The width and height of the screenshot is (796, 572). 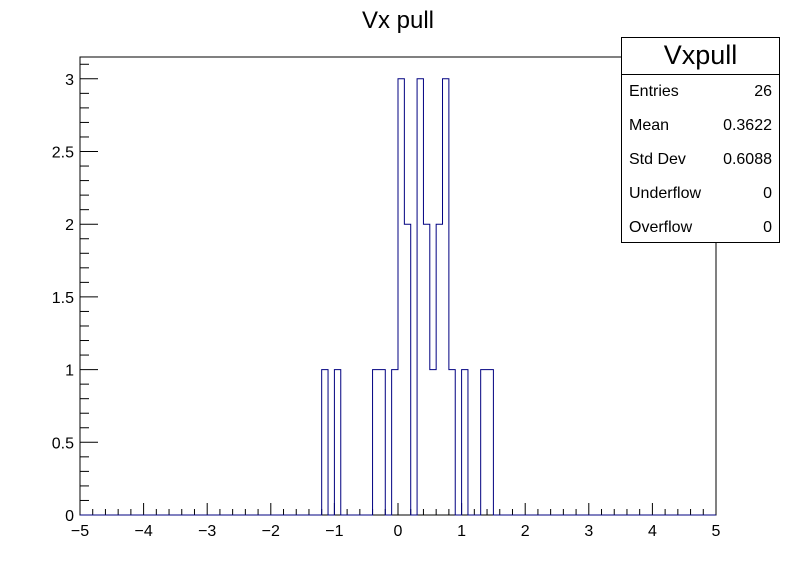 What do you see at coordinates (69, 80) in the screenshot?
I see `y-tick-label: 3` at bounding box center [69, 80].